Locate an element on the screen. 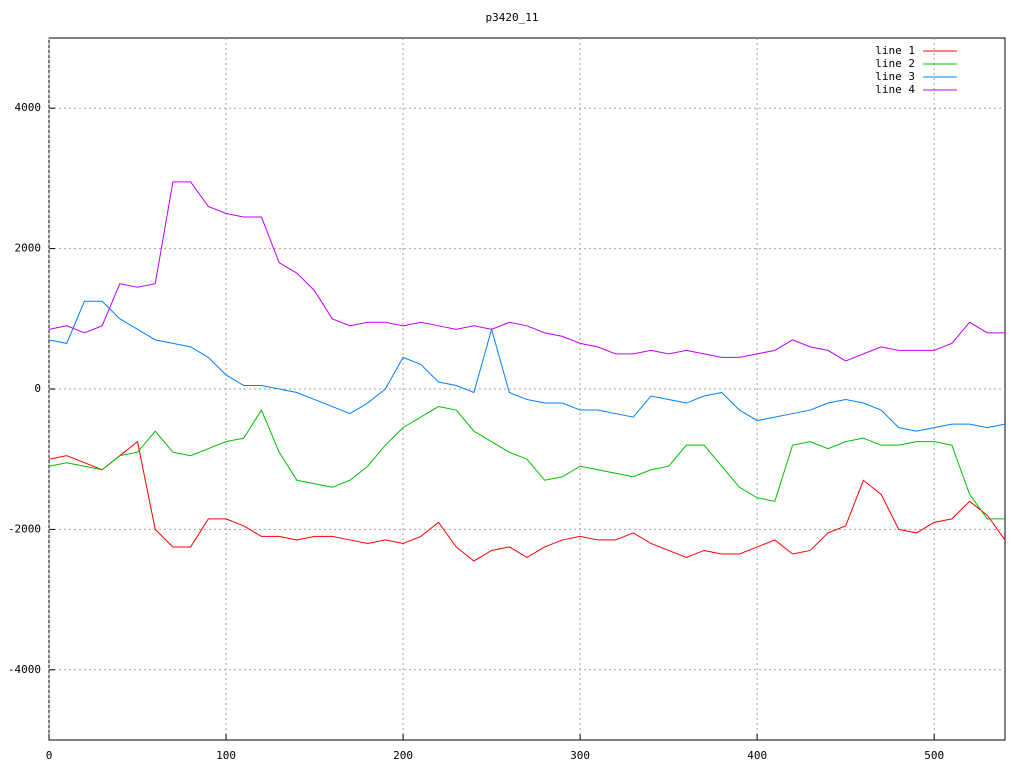  legend-label: line 1 is located at coordinates (895, 50).